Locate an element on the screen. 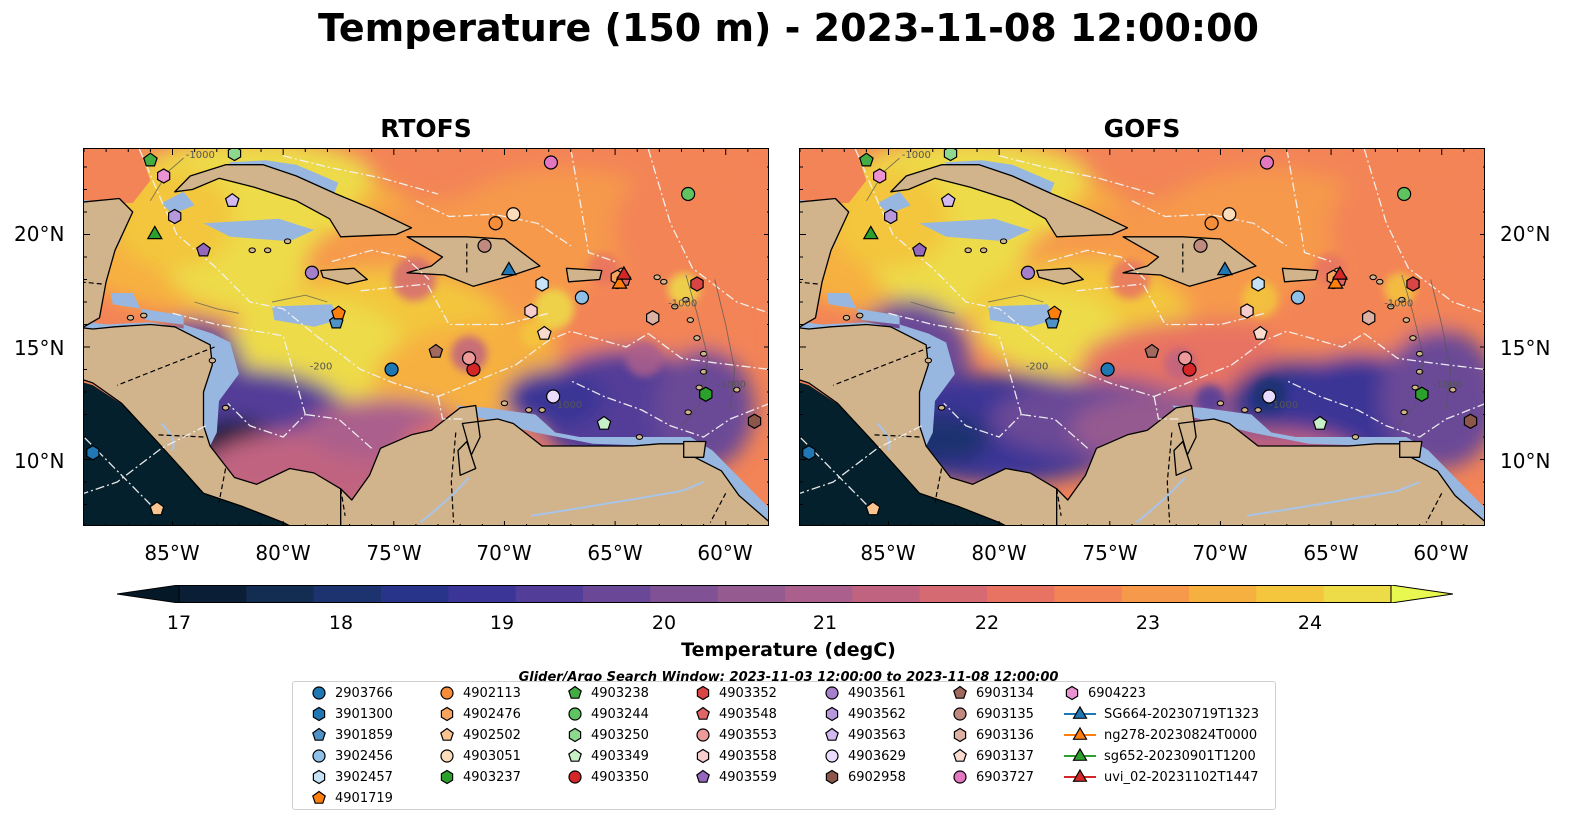 The width and height of the screenshot is (1577, 827). lon-label-85w: 85°W is located at coordinates (888, 553).